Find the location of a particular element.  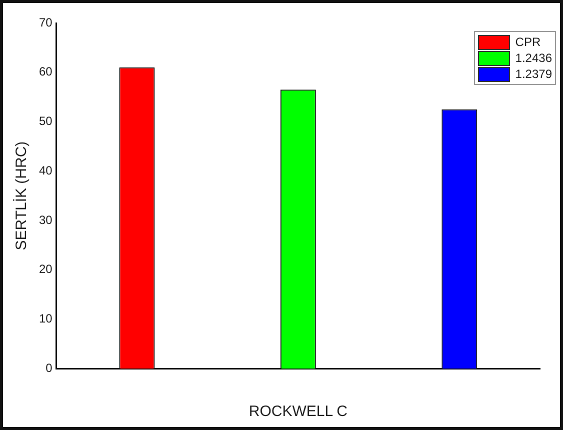

legend-label: CPR is located at coordinates (528, 42).